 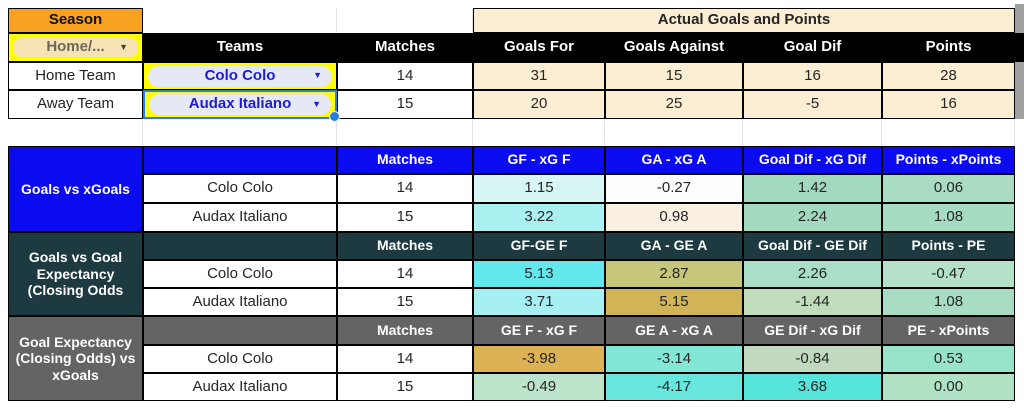 I want to click on value-cell: 1.42, so click(x=812, y=188).